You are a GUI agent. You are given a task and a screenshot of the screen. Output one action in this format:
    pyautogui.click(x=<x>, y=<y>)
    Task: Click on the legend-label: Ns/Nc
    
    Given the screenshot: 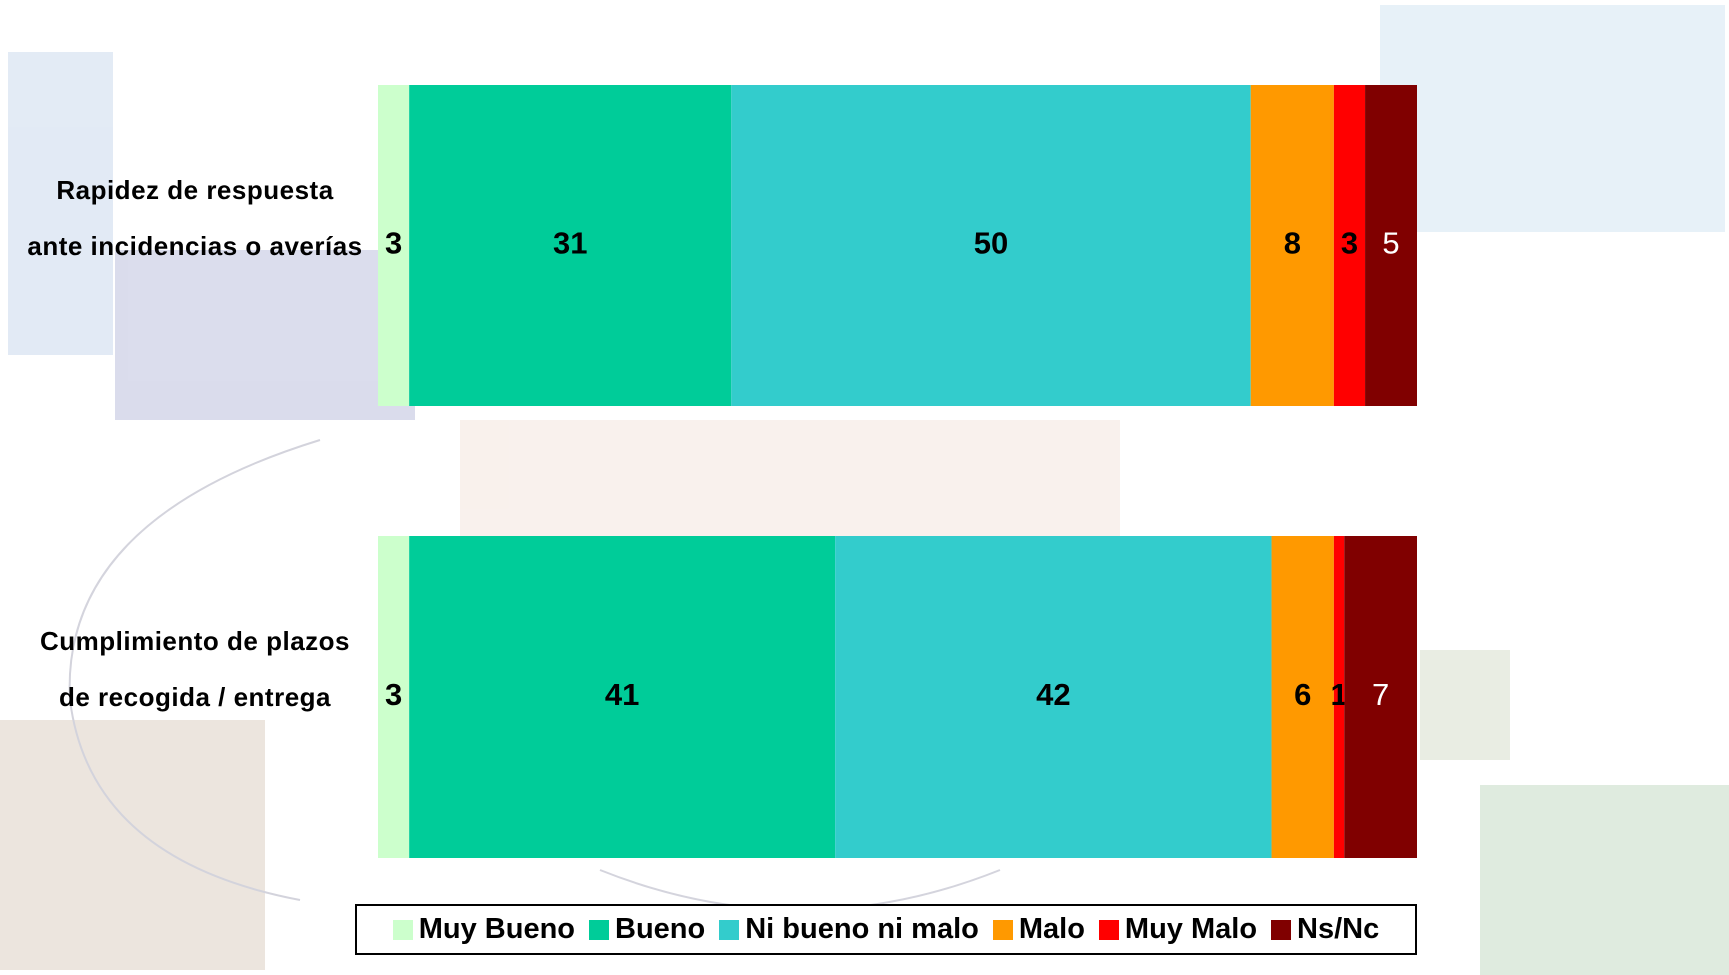 What is the action you would take?
    pyautogui.click(x=1338, y=929)
    